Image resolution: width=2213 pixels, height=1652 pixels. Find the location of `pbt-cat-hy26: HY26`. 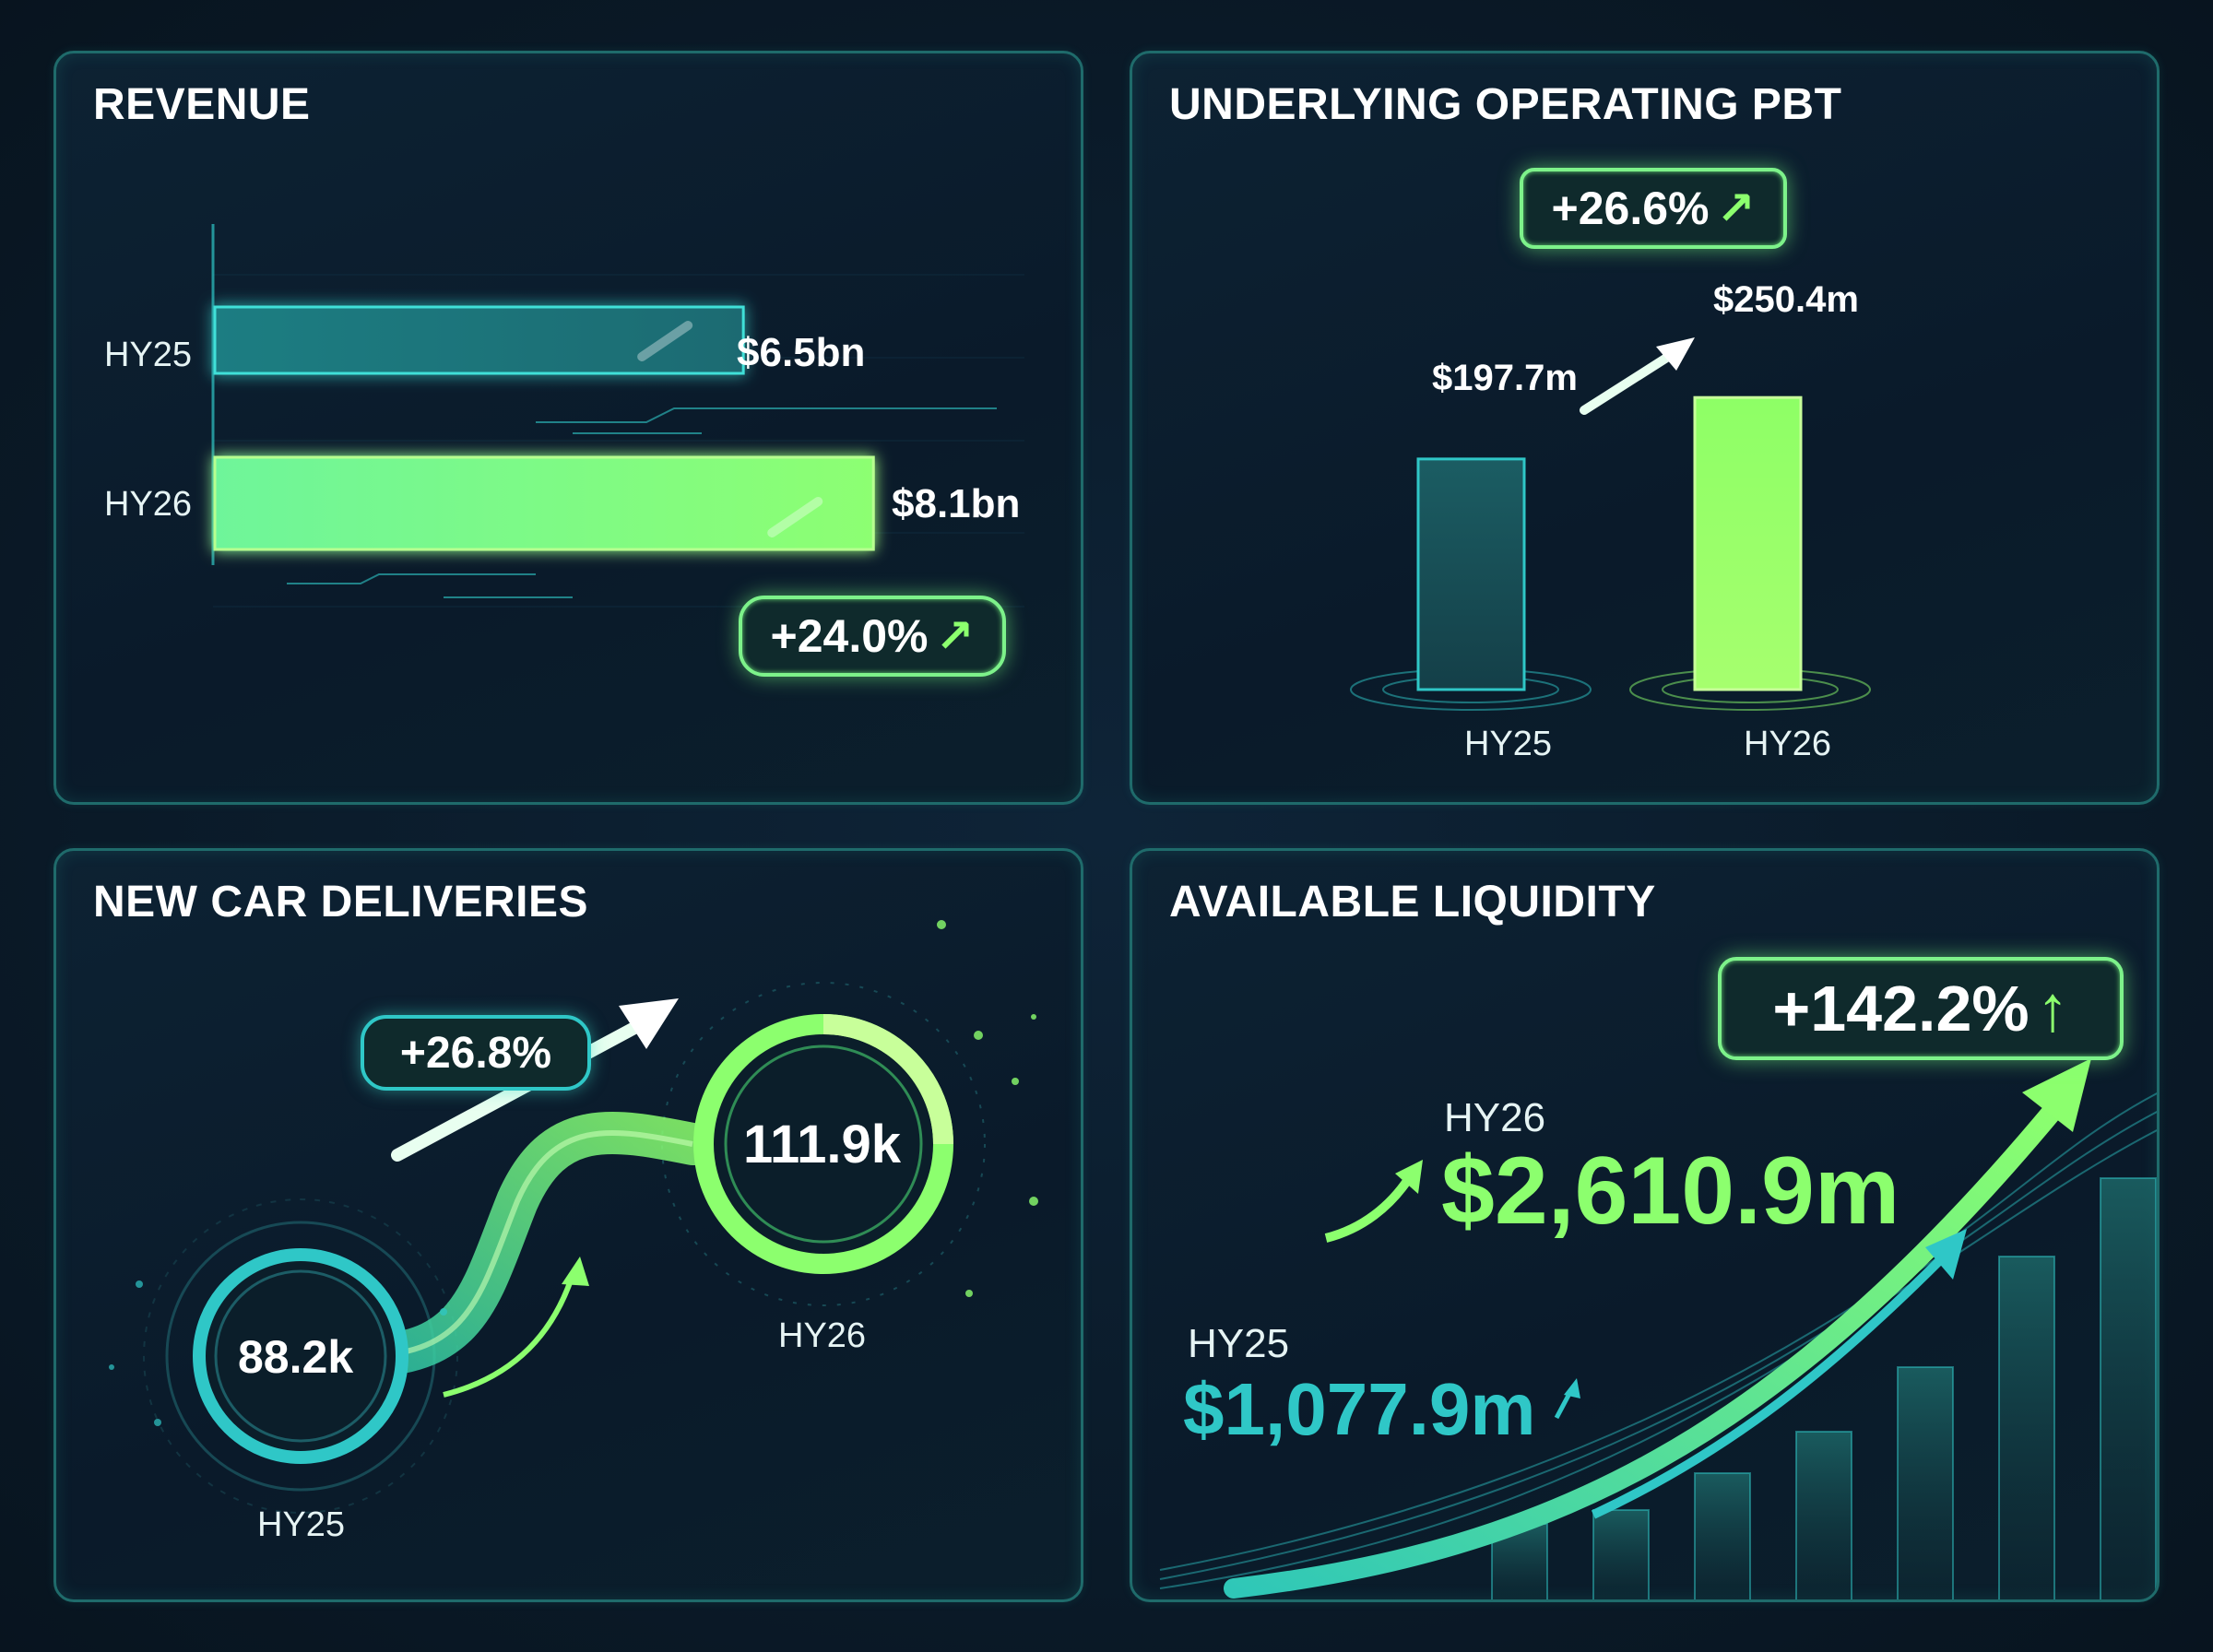

pbt-cat-hy26: HY26 is located at coordinates (1788, 744).